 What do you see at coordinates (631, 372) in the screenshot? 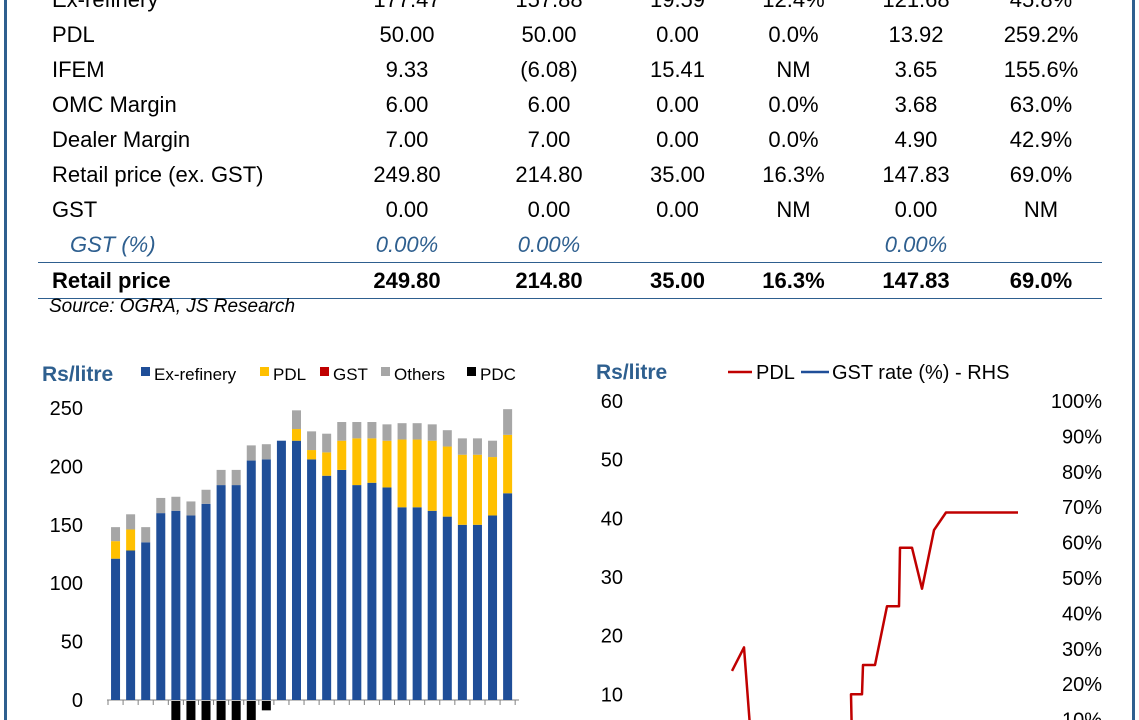
I see `line-chart-ylabel: Rs/litre` at bounding box center [631, 372].